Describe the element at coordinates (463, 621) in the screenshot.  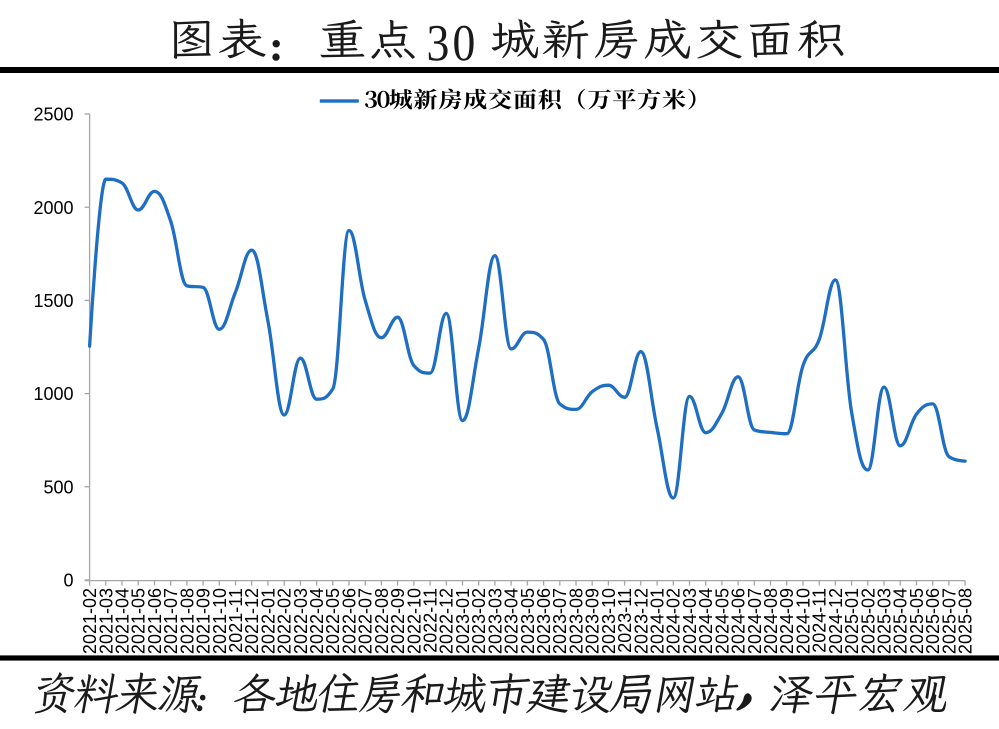
I see `svg-text: 2023-01` at that location.